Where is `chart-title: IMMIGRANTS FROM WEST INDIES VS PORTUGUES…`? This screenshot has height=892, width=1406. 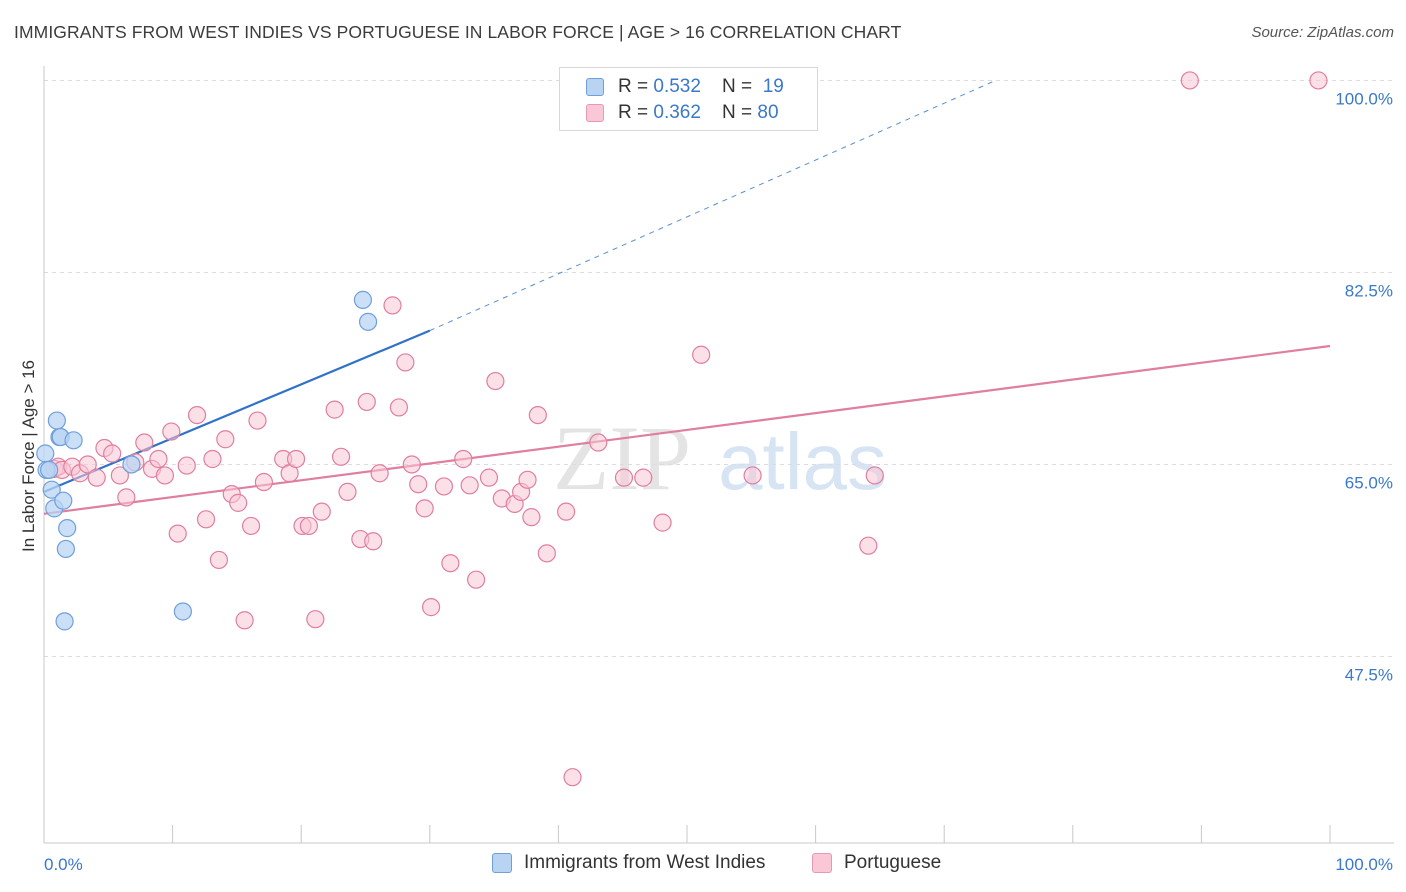 chart-title: IMMIGRANTS FROM WEST INDIES VS PORTUGUES… is located at coordinates (458, 32).